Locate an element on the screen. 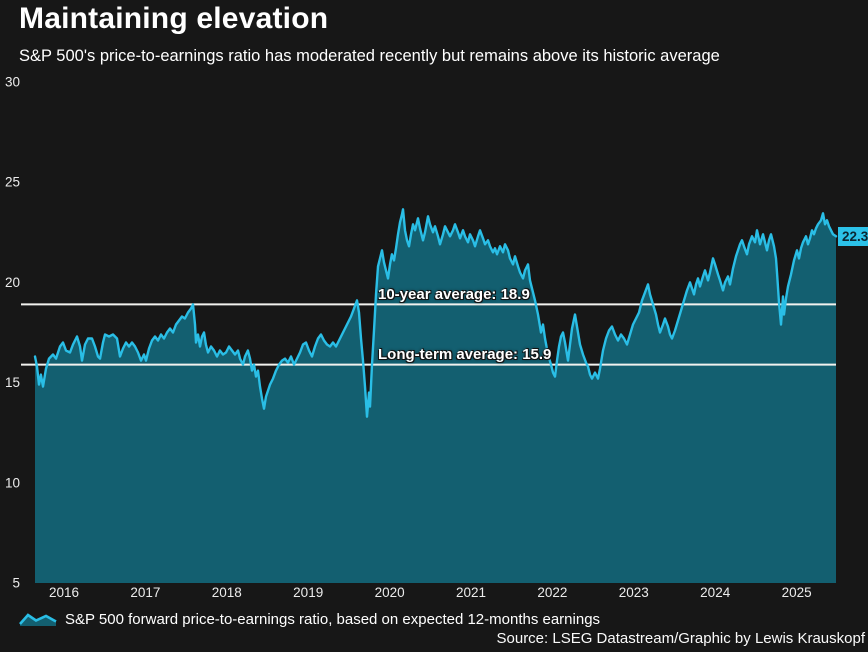 Image resolution: width=868 pixels, height=652 pixels. x-axis-tick-label: 2022 is located at coordinates (552, 592).